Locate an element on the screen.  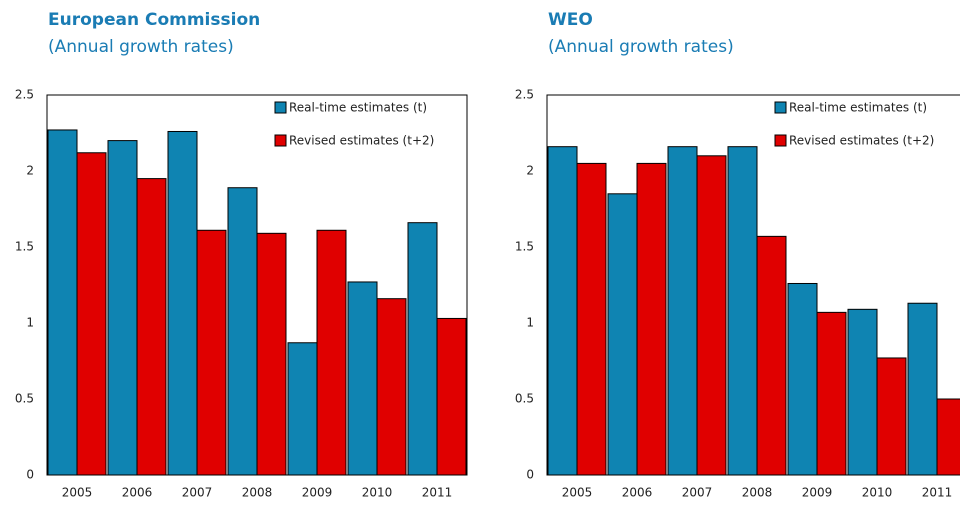
chart-title: European Commission is located at coordinates (154, 20).